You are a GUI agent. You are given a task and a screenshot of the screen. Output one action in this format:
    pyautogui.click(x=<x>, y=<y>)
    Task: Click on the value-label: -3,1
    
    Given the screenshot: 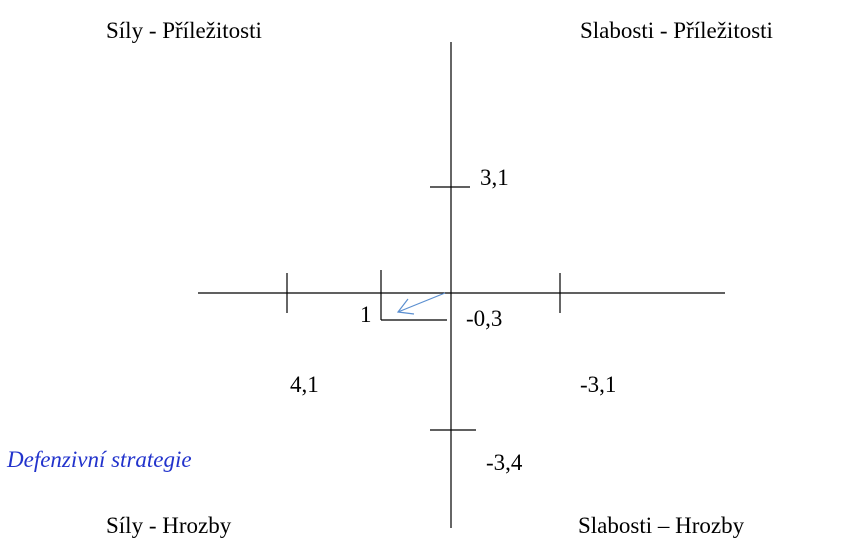 What is the action you would take?
    pyautogui.click(x=598, y=384)
    